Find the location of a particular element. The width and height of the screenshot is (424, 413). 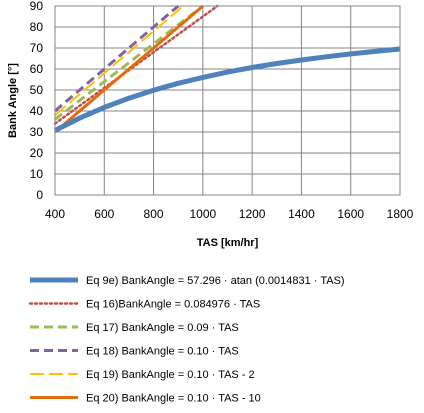

x-tick-labels: 400 600 800 1000 1200 1400 1600 1800 is located at coordinates (229, 214).